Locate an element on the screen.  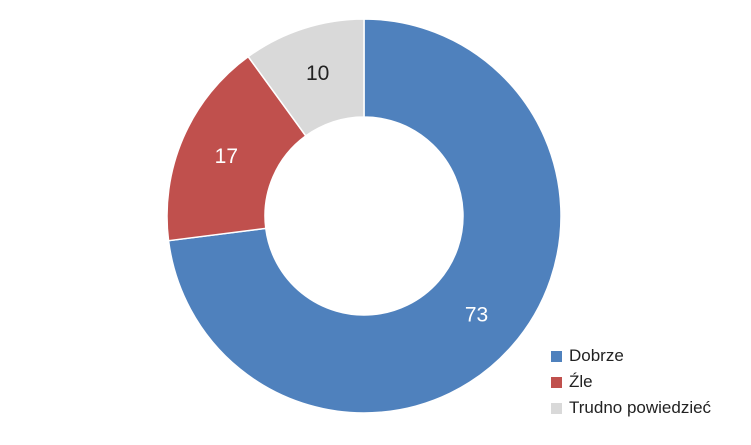
data-label-dobrze: 73 is located at coordinates (476, 315).